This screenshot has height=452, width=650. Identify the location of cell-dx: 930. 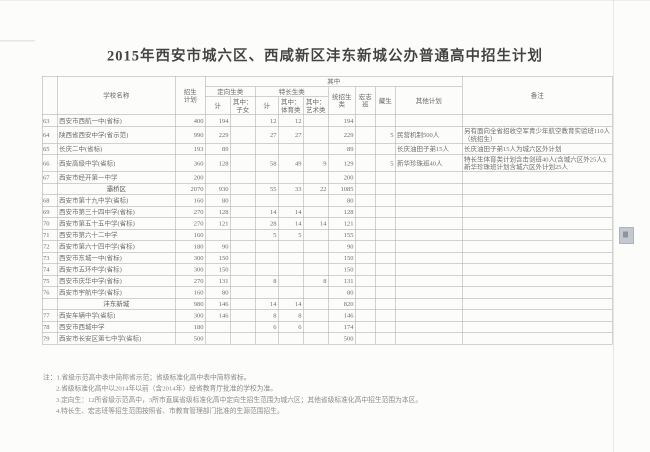
(218, 188).